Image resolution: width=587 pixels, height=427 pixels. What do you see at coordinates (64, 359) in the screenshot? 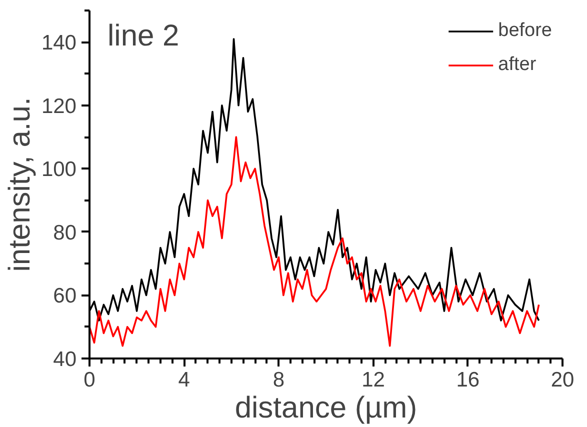
I see `y-tick-label: 40` at bounding box center [64, 359].